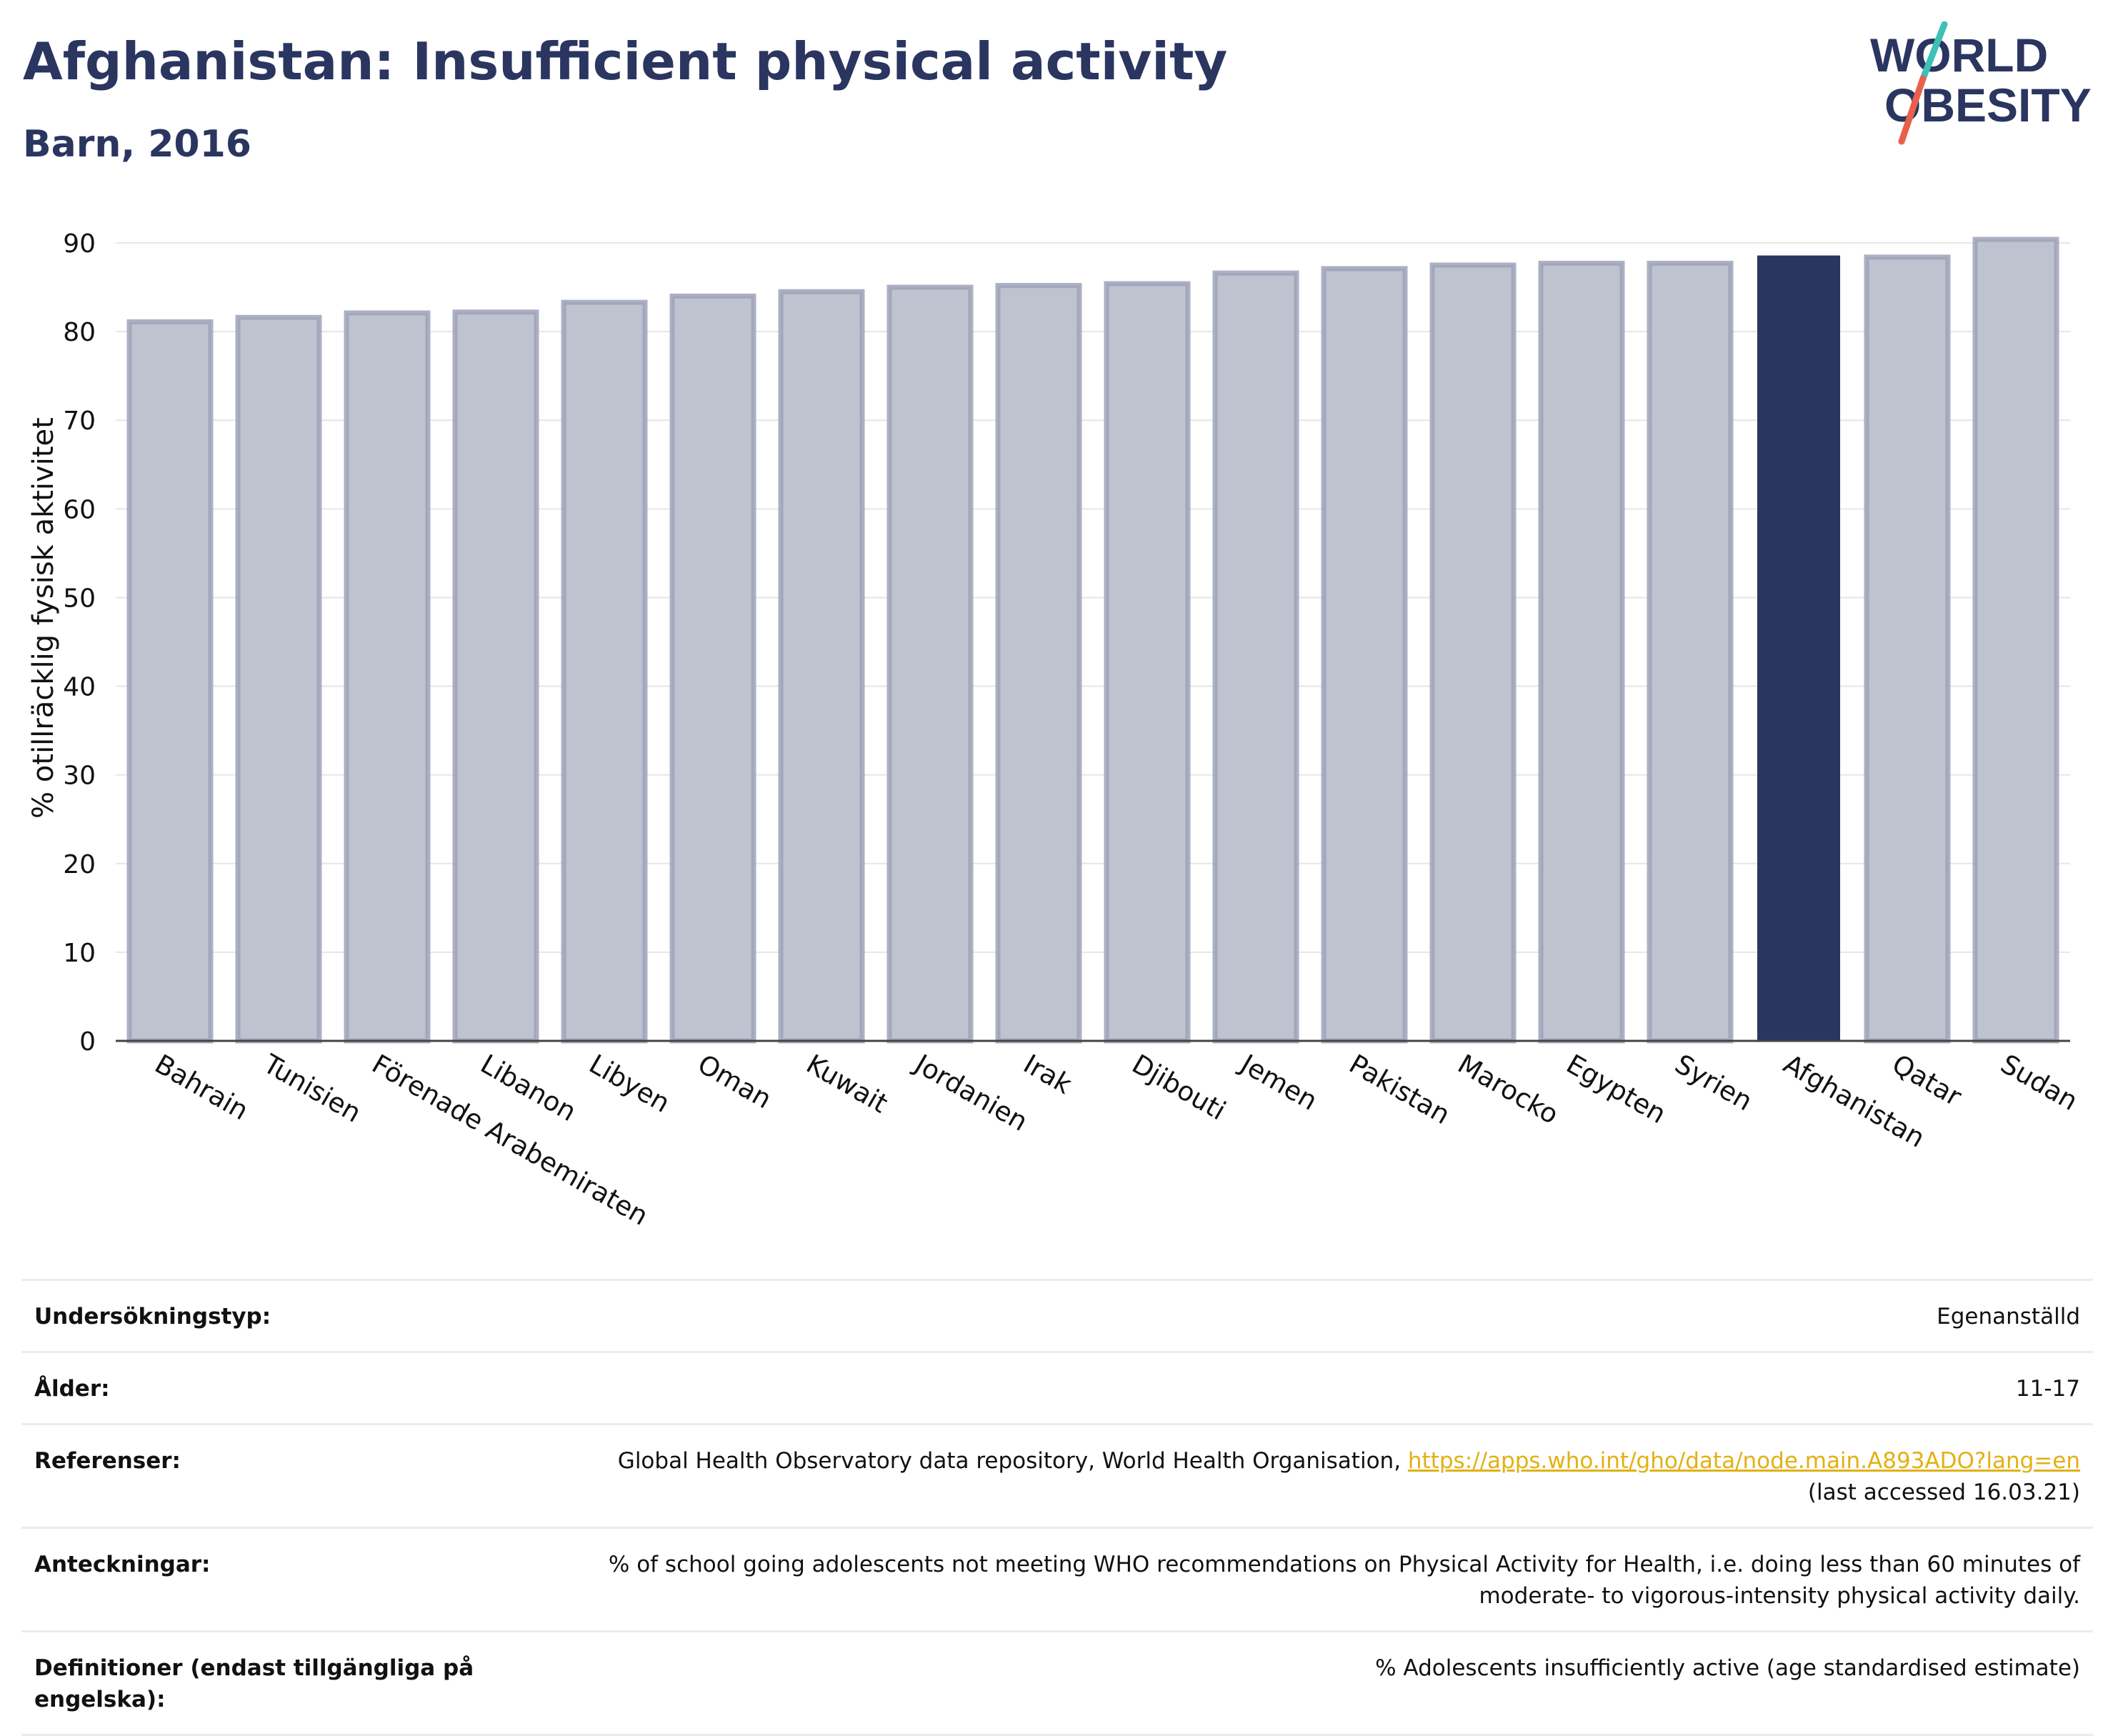 This screenshot has height=1736, width=2113. What do you see at coordinates (971, 1092) in the screenshot?
I see `x-tick-label: Jordanien` at bounding box center [971, 1092].